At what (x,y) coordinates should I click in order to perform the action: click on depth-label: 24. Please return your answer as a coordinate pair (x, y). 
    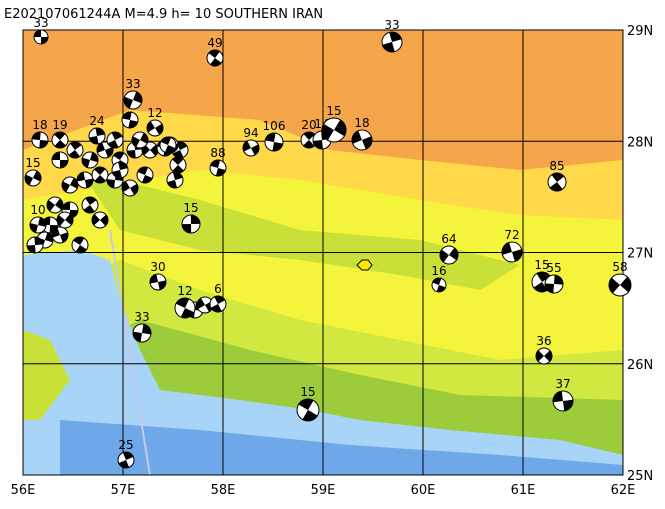
    Looking at the image, I should click on (96, 121).